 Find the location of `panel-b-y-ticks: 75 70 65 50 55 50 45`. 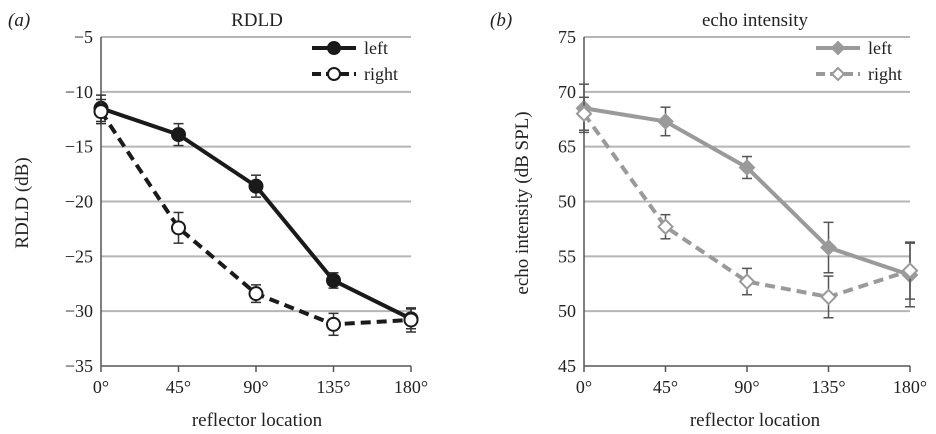

panel-b-y-ticks: 75 70 65 50 55 50 45 is located at coordinates (567, 201).